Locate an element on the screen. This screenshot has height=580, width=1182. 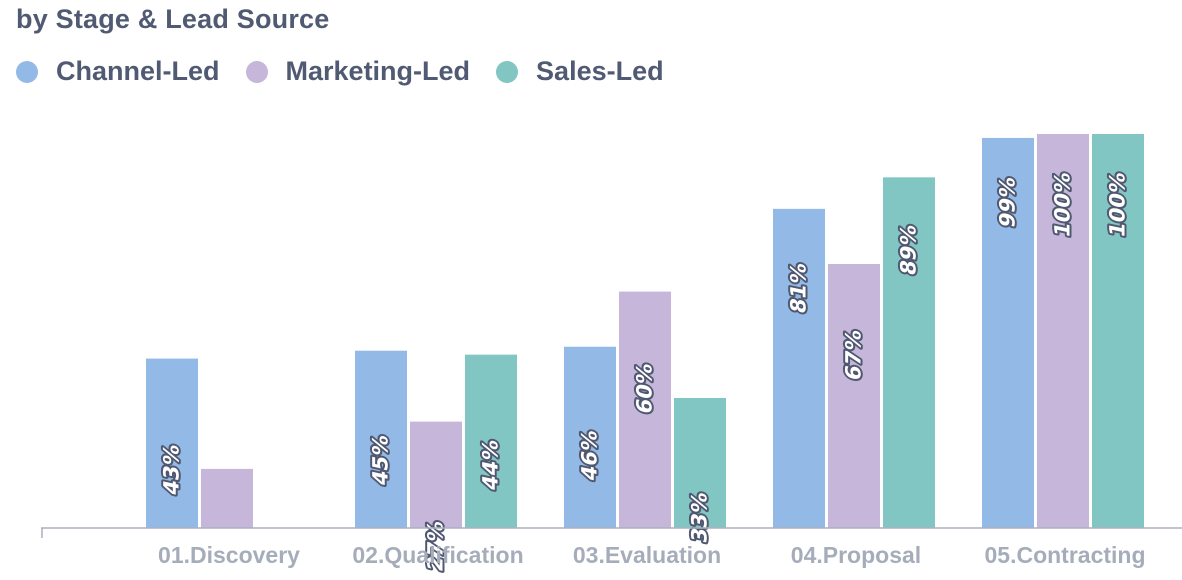
data-label-marketing-led-4: 67% is located at coordinates (854, 354).